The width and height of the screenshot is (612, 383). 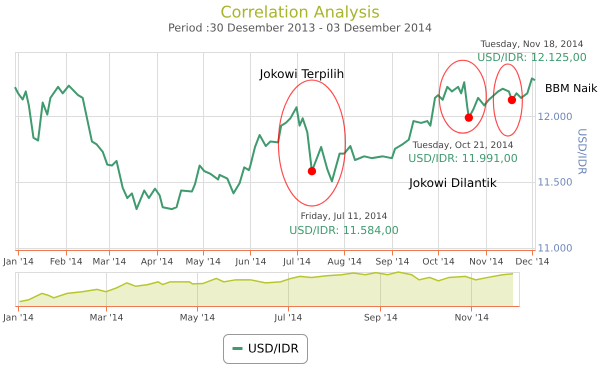 I want to click on x-tick-label: Apr '14, so click(x=157, y=263).